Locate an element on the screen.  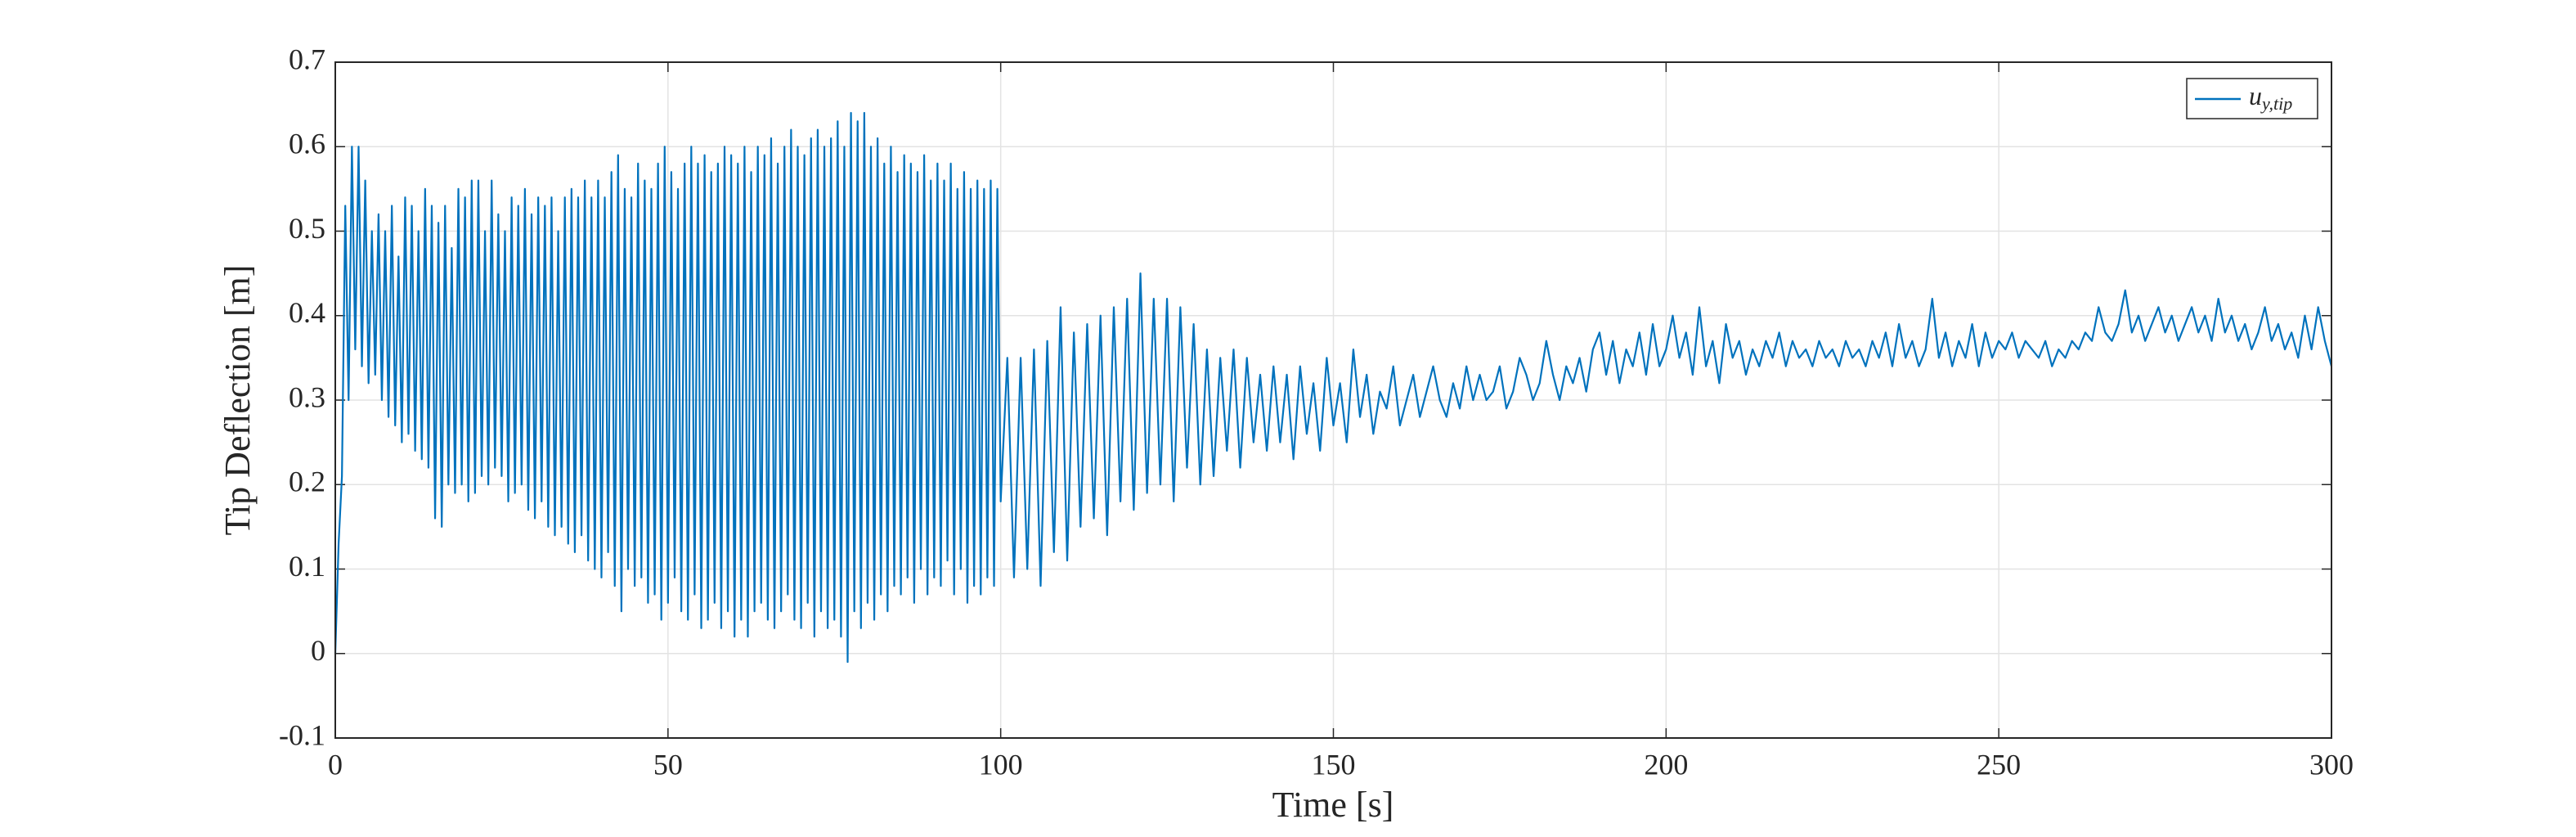
y-tick-label: 0.6 is located at coordinates (307, 144).